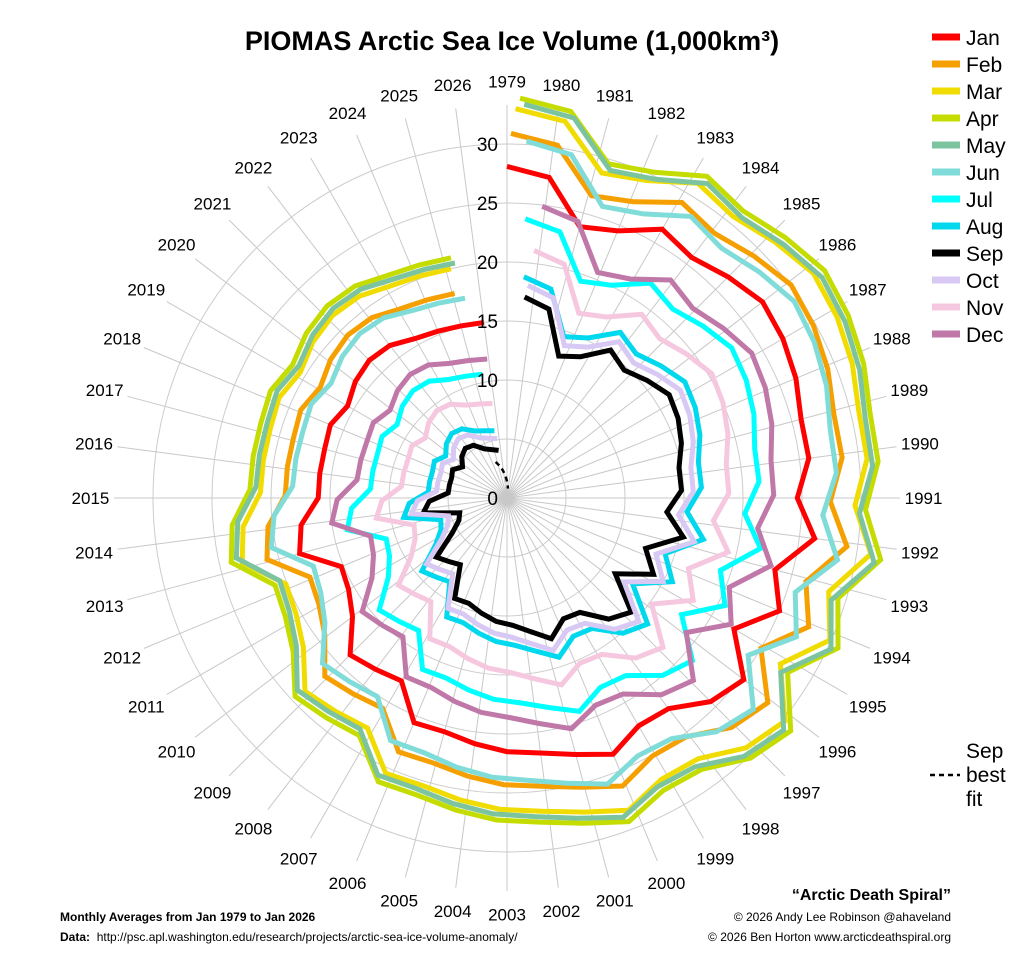  What do you see at coordinates (909, 606) in the screenshot?
I see `year-label: 1993` at bounding box center [909, 606].